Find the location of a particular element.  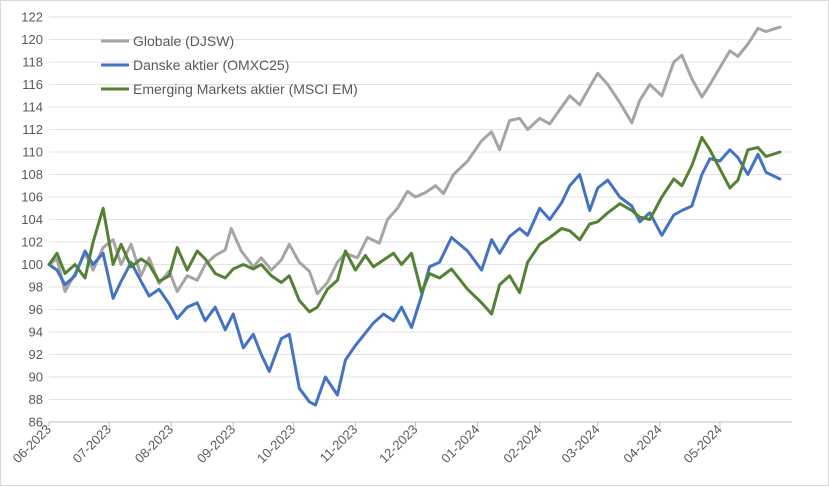

y-tick-label: 108 is located at coordinates (32, 174).